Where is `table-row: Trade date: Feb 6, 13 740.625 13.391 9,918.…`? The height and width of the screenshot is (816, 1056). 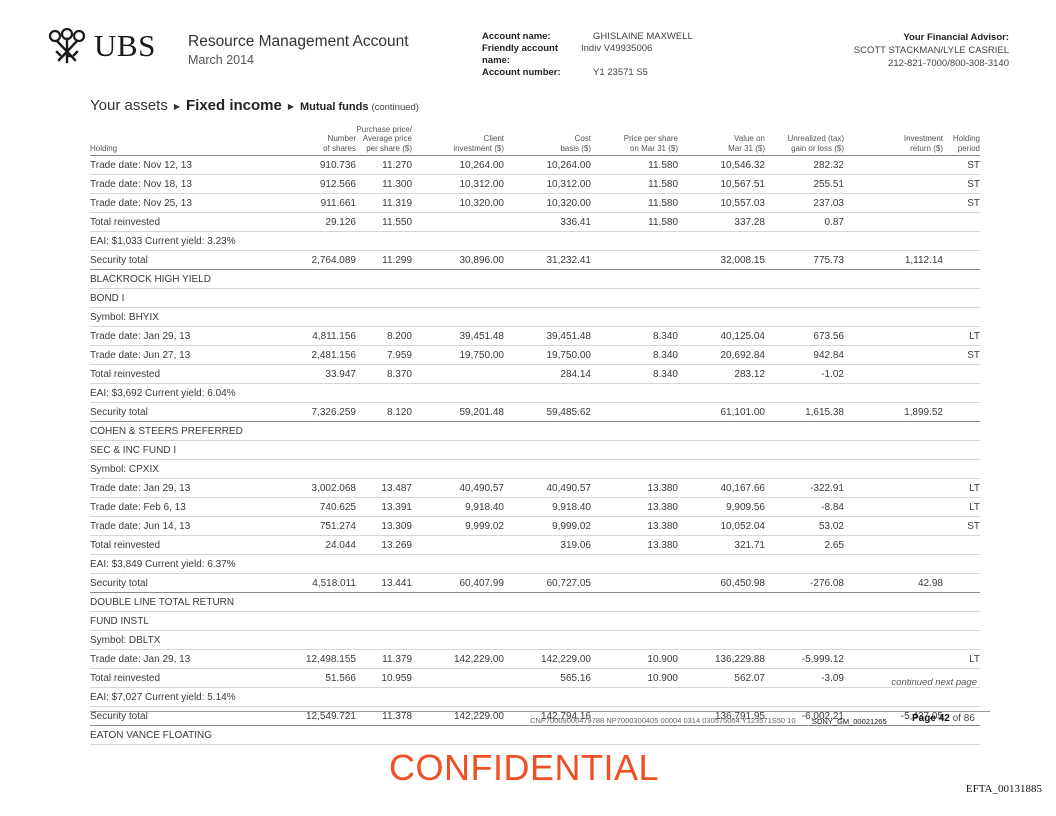
table-row: Trade date: Feb 6, 13 740.625 13.391 9,918.… is located at coordinates (535, 507).